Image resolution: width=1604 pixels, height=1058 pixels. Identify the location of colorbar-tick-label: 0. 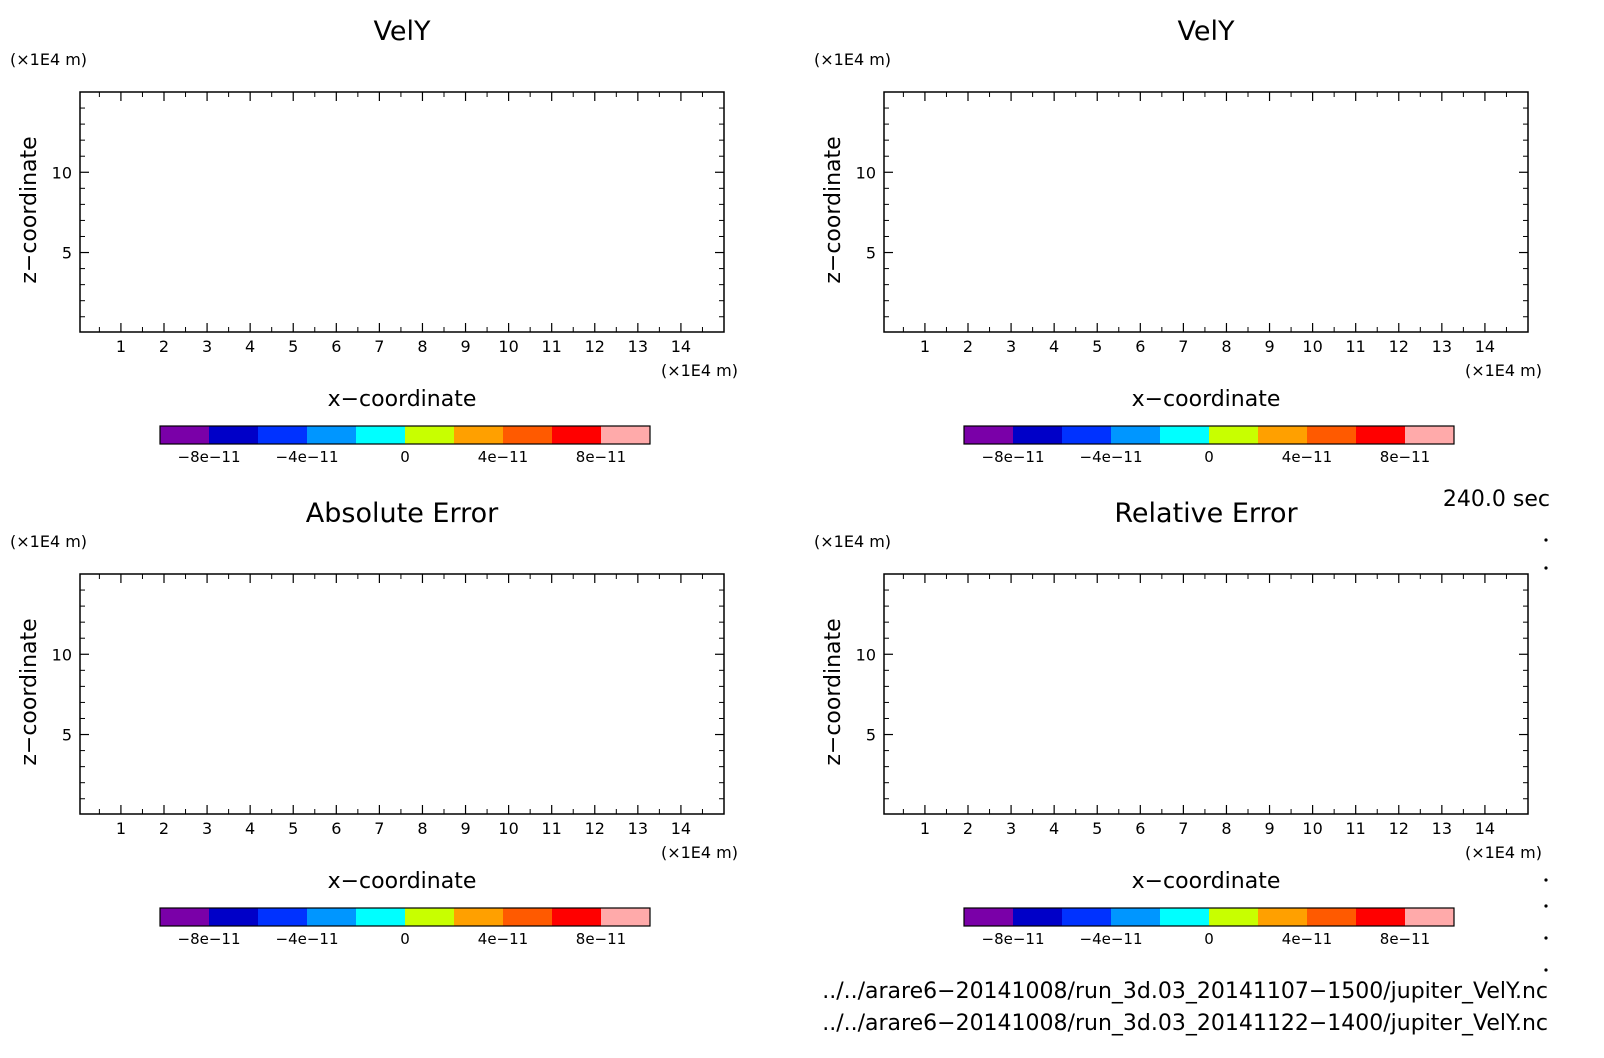
(405, 457).